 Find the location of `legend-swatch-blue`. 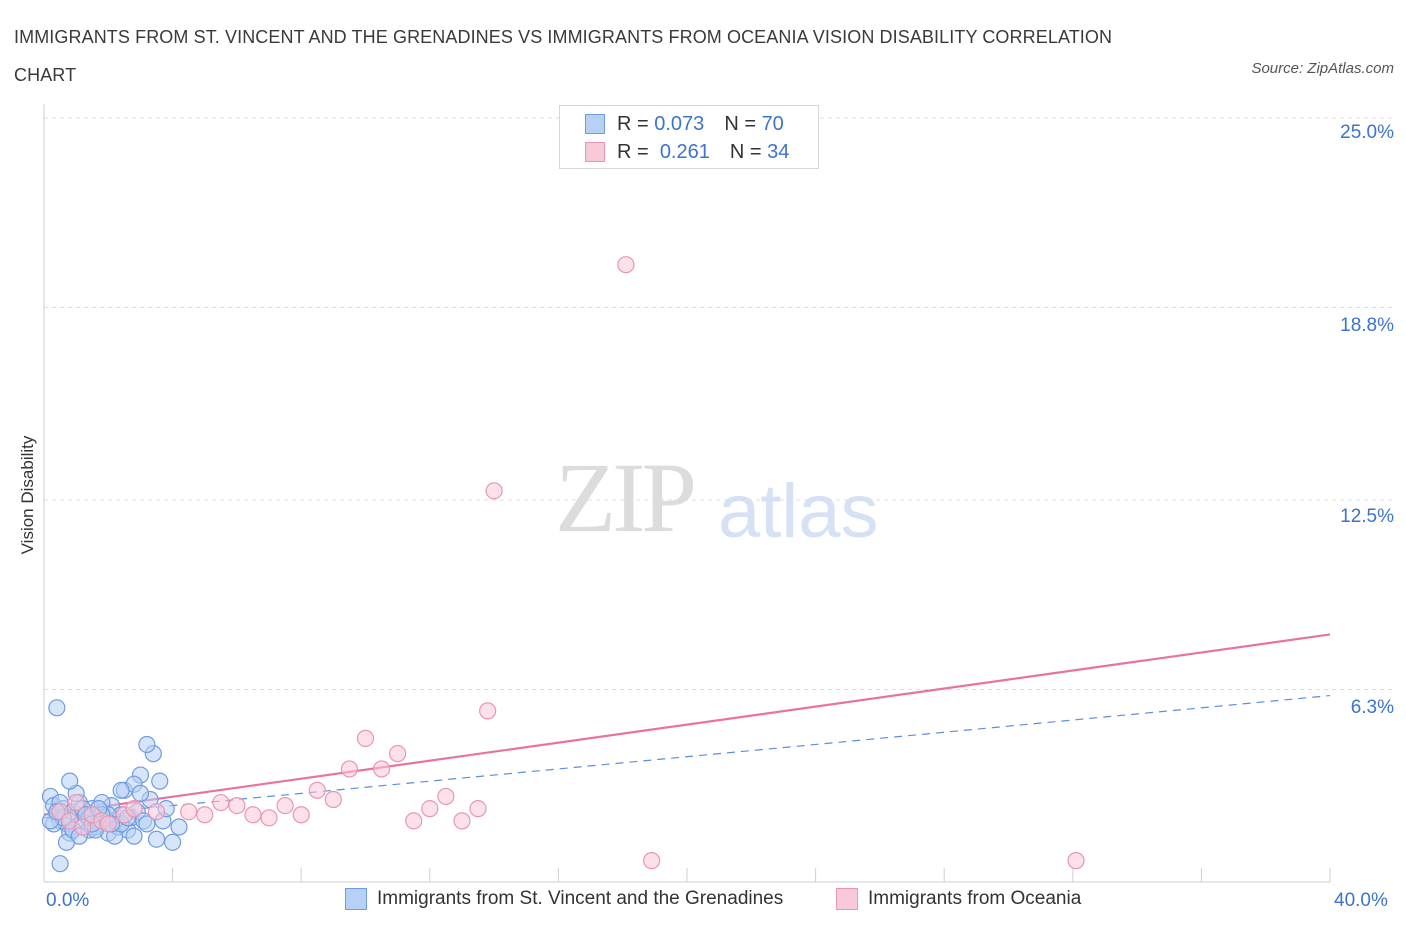

legend-swatch-blue is located at coordinates (595, 124).